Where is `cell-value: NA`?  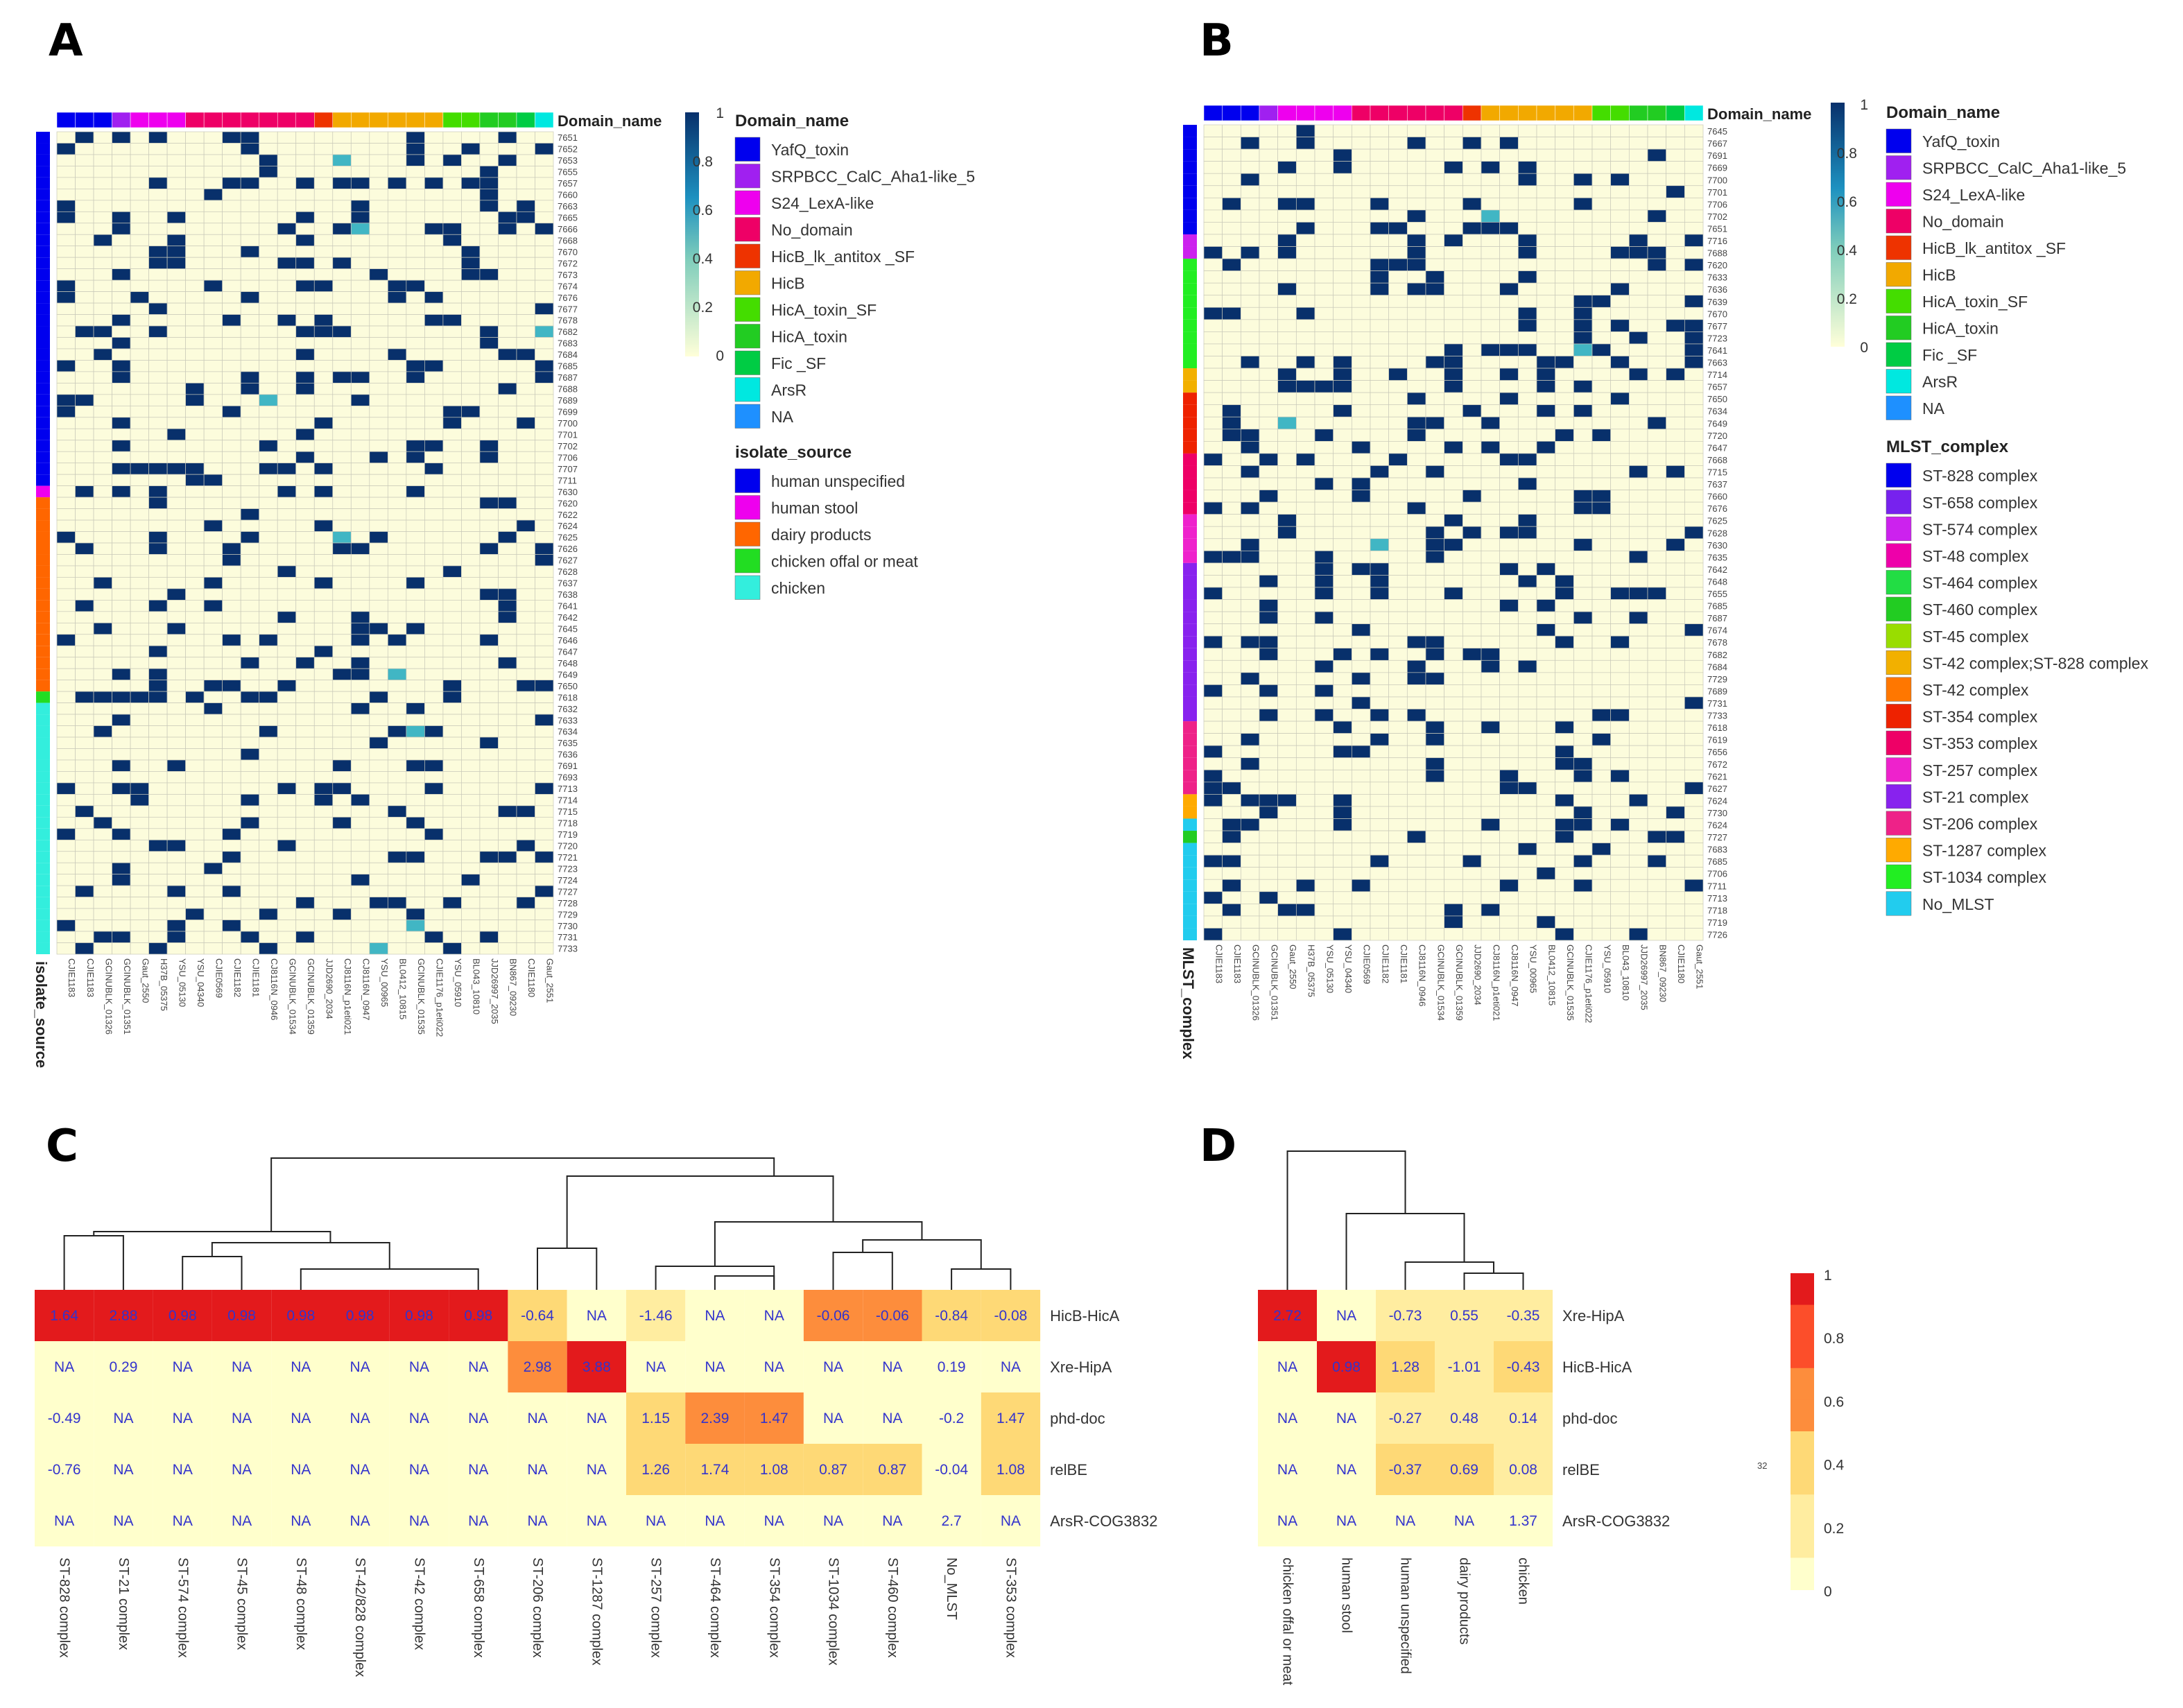
cell-value: NA is located at coordinates (1011, 1521).